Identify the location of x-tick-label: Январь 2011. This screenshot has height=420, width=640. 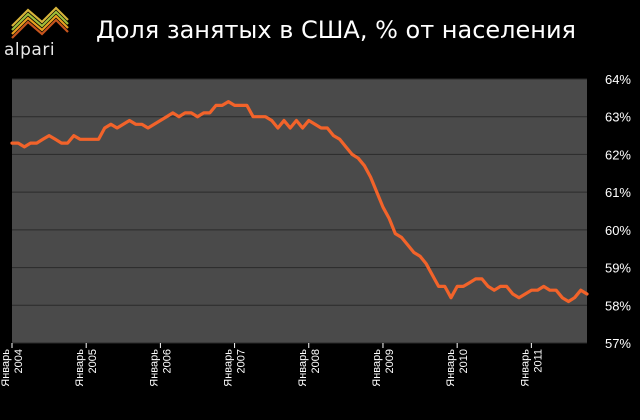
(531, 368).